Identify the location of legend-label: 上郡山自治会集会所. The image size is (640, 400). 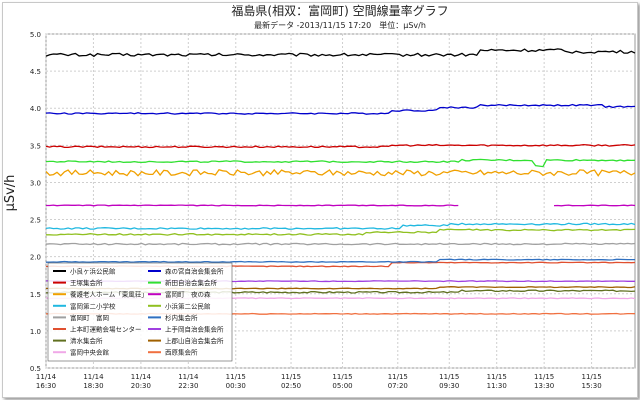
(194, 340).